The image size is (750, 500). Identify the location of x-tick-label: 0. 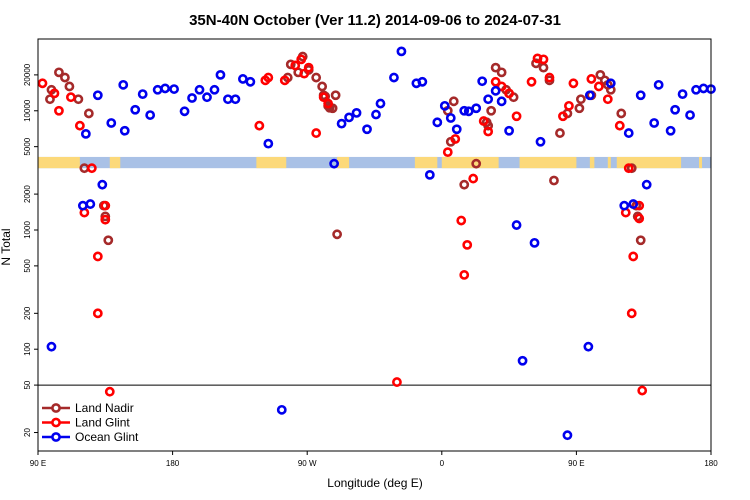
(442, 463).